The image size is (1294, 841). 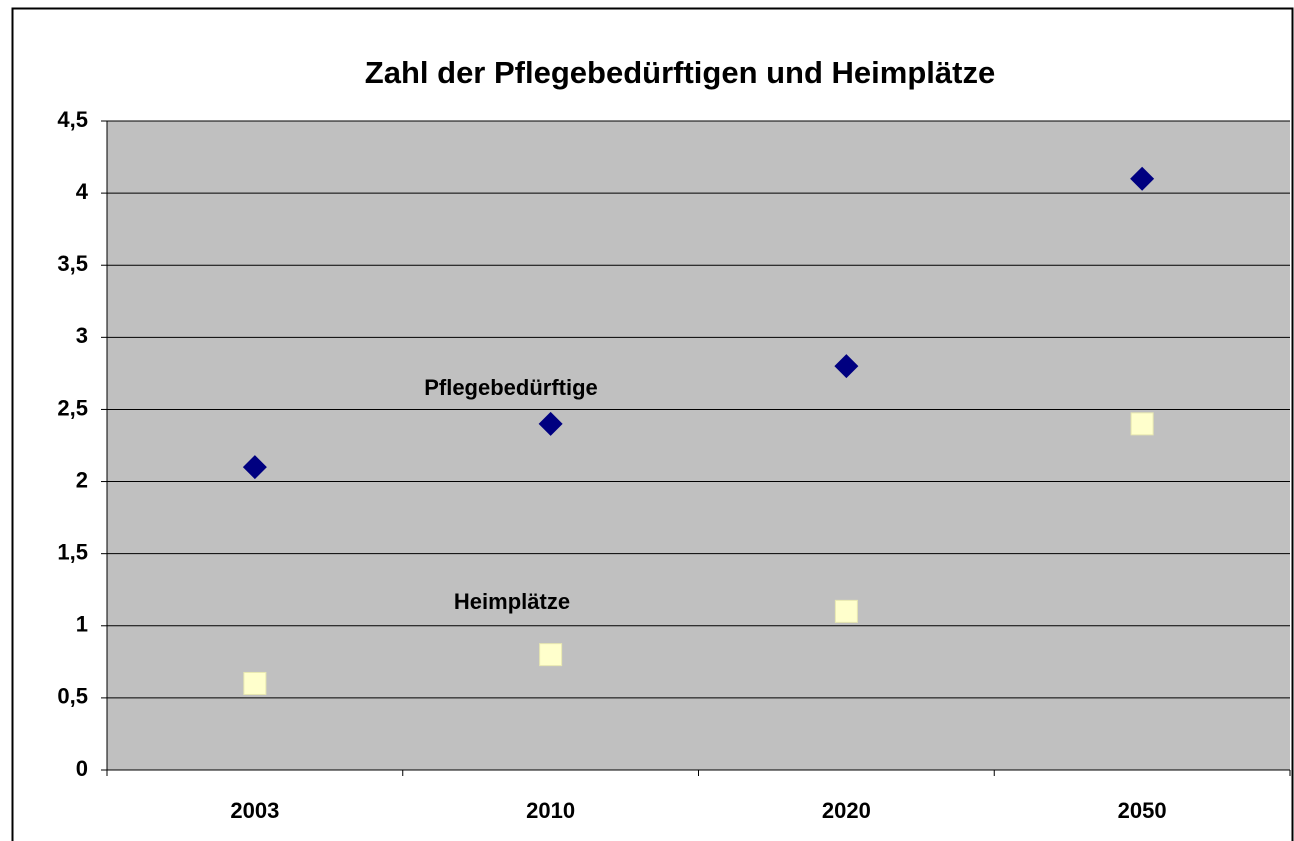 I want to click on y-tick-label: 0, so click(x=82, y=768).